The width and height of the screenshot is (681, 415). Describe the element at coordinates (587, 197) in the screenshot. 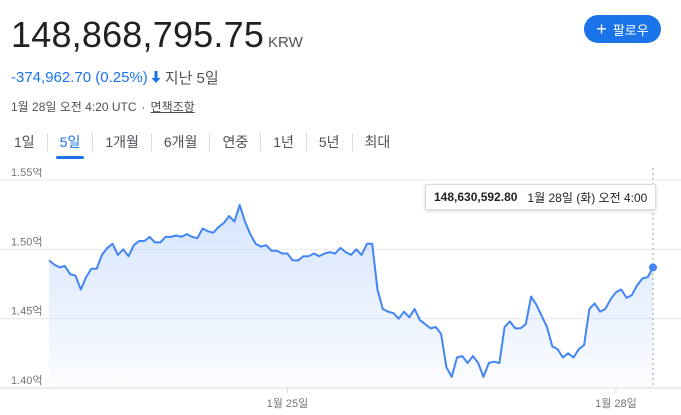

I see `tooltip-date: 1월 28일 (화) 오전 4:00` at that location.